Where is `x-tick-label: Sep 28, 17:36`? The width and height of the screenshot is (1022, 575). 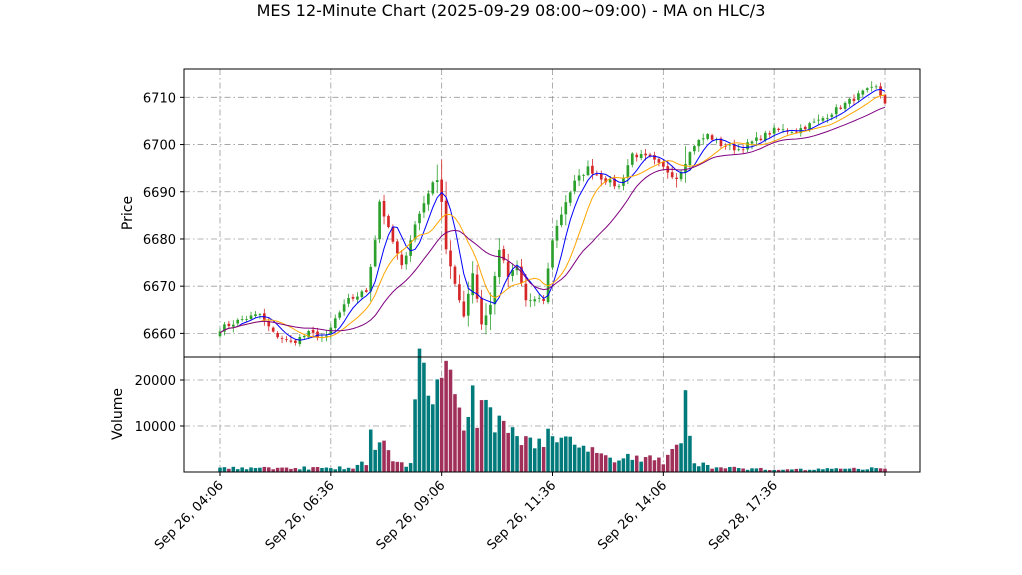
x-tick-label: Sep 28, 17:36 is located at coordinates (743, 515).